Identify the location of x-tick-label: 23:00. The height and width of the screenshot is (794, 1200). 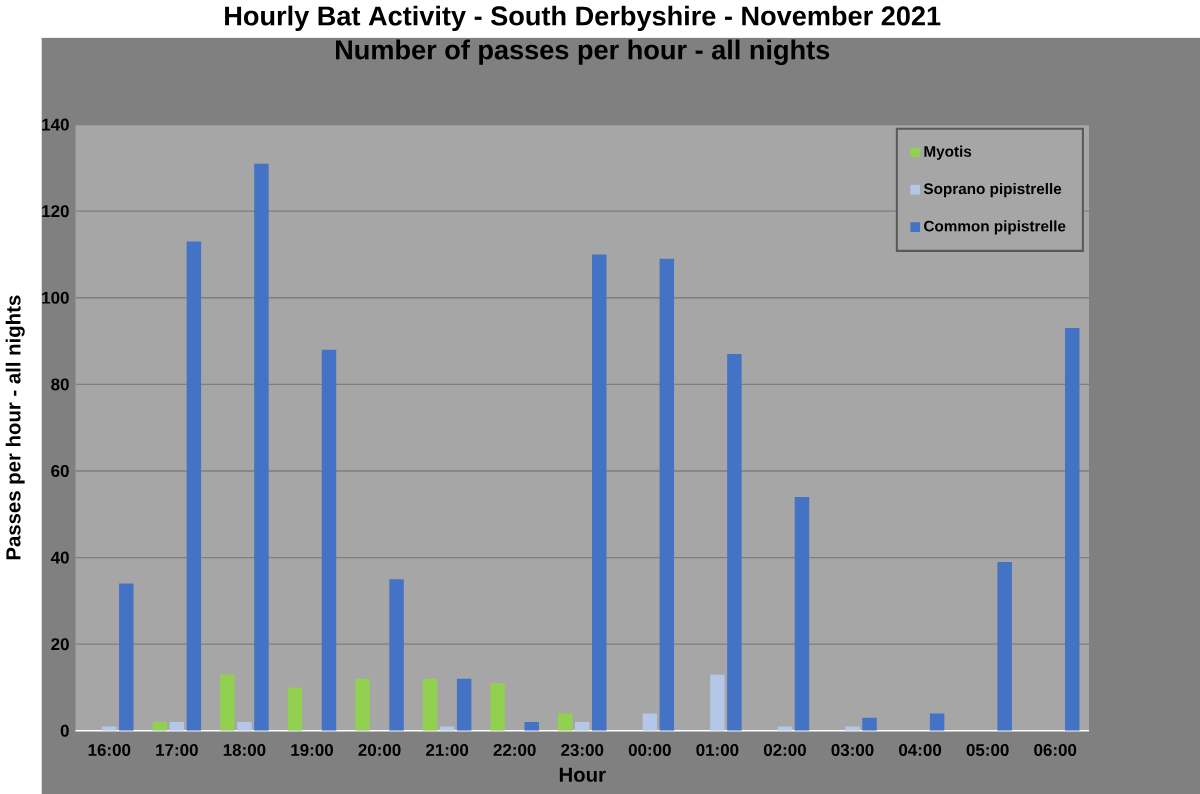
(582, 749).